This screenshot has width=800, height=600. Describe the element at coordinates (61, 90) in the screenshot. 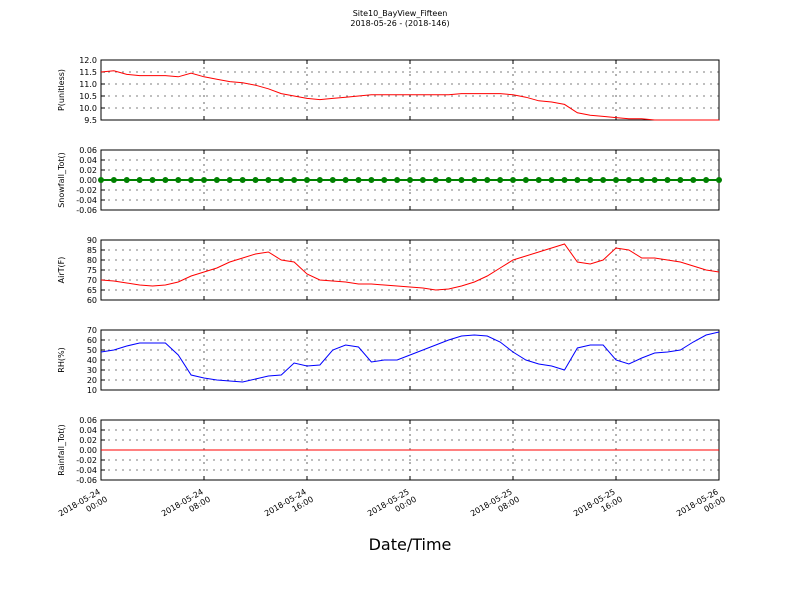

I see `y-axis-label: P(unitless)` at that location.